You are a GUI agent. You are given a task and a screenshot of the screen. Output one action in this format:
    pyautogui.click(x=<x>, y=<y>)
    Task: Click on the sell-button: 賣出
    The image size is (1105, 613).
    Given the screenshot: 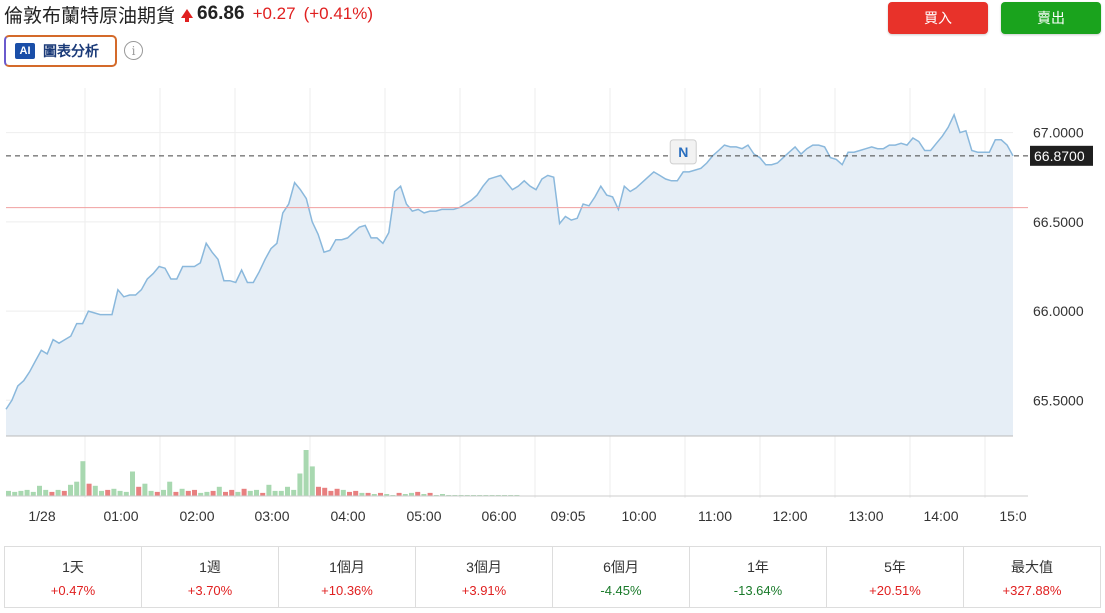 What is the action you would take?
    pyautogui.click(x=1051, y=18)
    